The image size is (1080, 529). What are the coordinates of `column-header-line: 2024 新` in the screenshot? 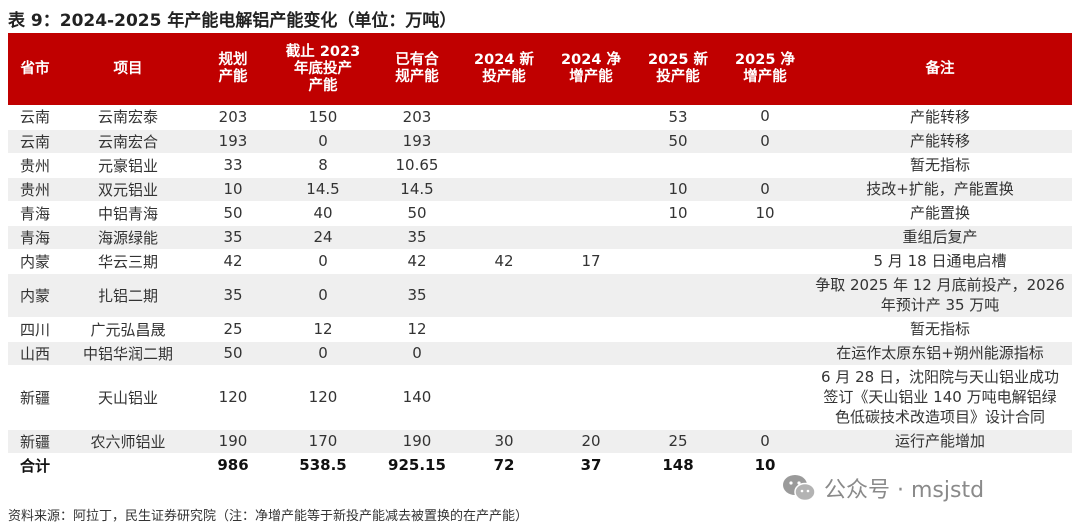 It's located at (504, 60).